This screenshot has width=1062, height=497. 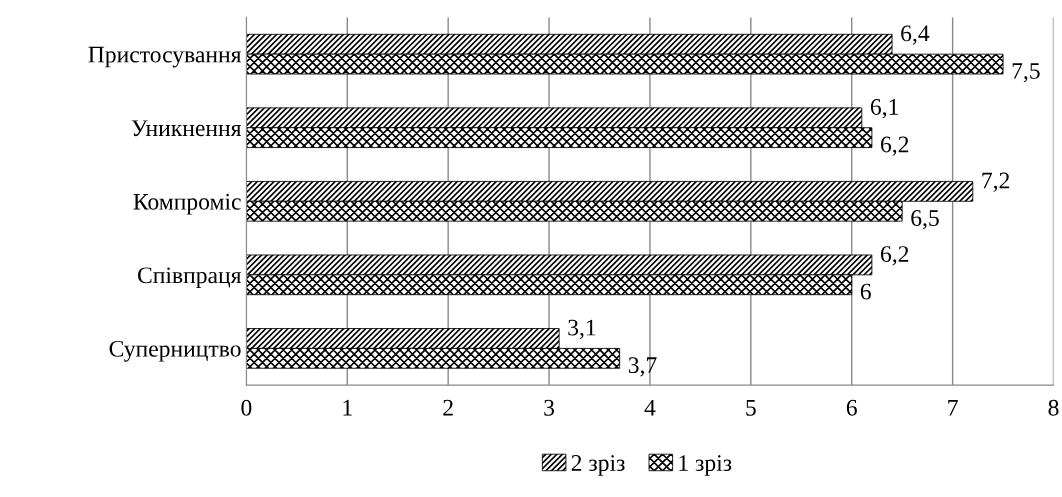 I want to click on data-label: 7,5, so click(x=1026, y=73).